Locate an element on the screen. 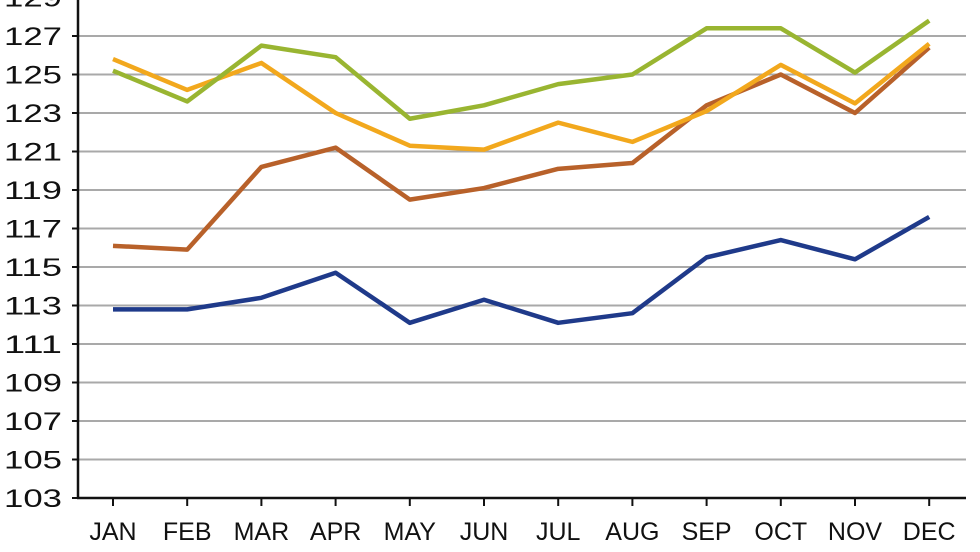  x-tick-label: APR is located at coordinates (335, 532).